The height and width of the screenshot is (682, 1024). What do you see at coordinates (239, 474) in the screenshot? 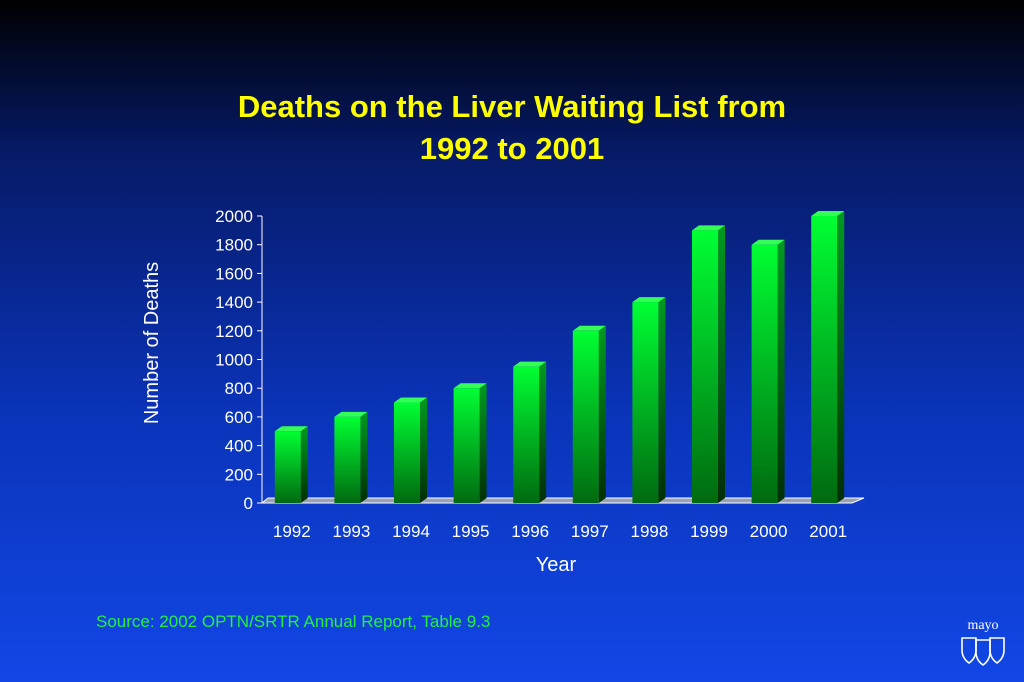
I see `y-tick-label: 200` at bounding box center [239, 474].